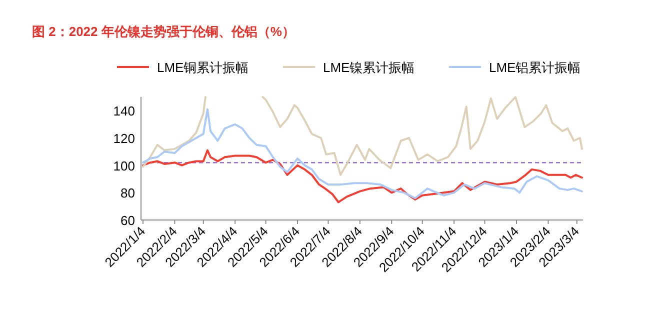 Image resolution: width=670 pixels, height=327 pixels. I want to click on y-tick-label: 120, so click(124, 138).